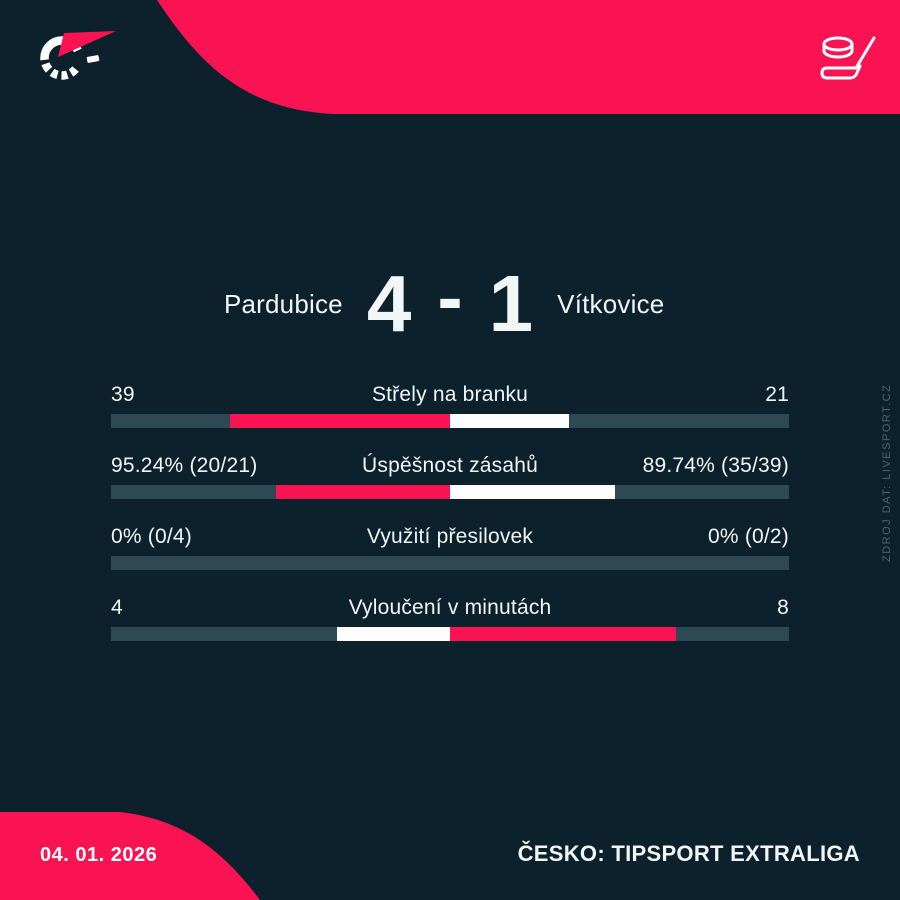 The height and width of the screenshot is (900, 900). I want to click on stat-row: 4 Vyloučení v minutách 8, so click(450, 618).